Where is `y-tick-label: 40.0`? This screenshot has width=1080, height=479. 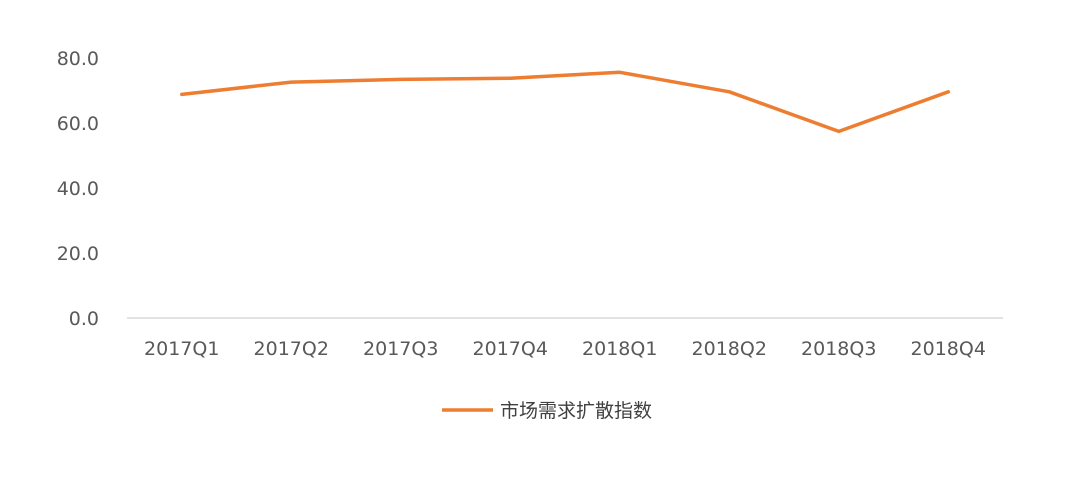
y-tick-label: 40.0 is located at coordinates (78, 189).